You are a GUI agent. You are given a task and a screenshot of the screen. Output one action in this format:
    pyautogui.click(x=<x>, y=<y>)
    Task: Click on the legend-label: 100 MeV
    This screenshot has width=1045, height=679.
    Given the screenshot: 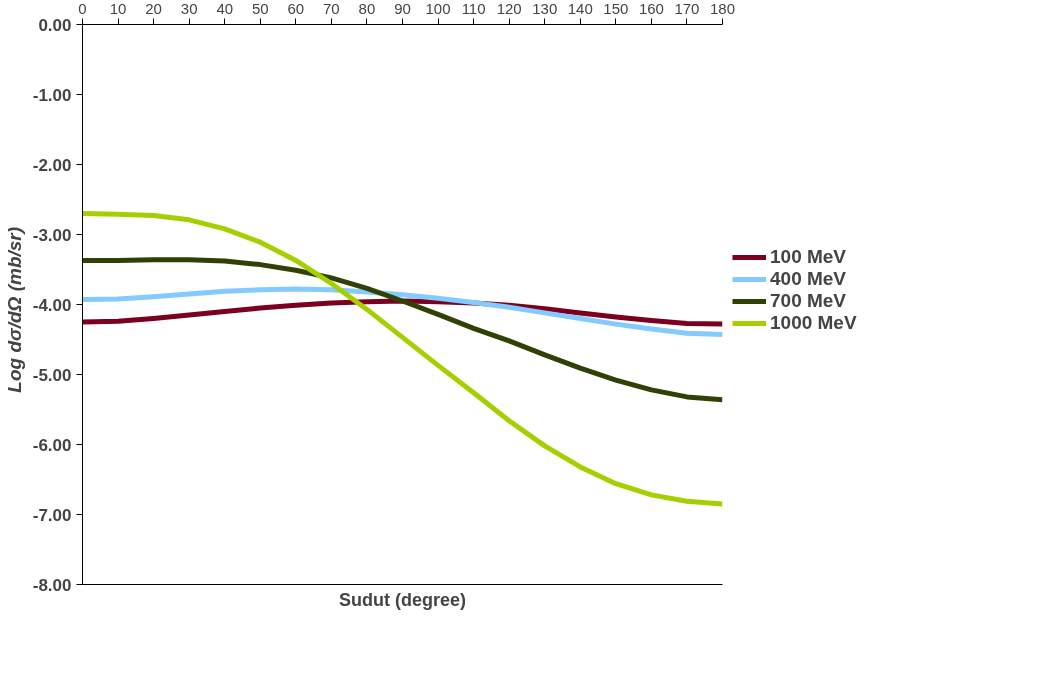 What is the action you would take?
    pyautogui.click(x=808, y=257)
    